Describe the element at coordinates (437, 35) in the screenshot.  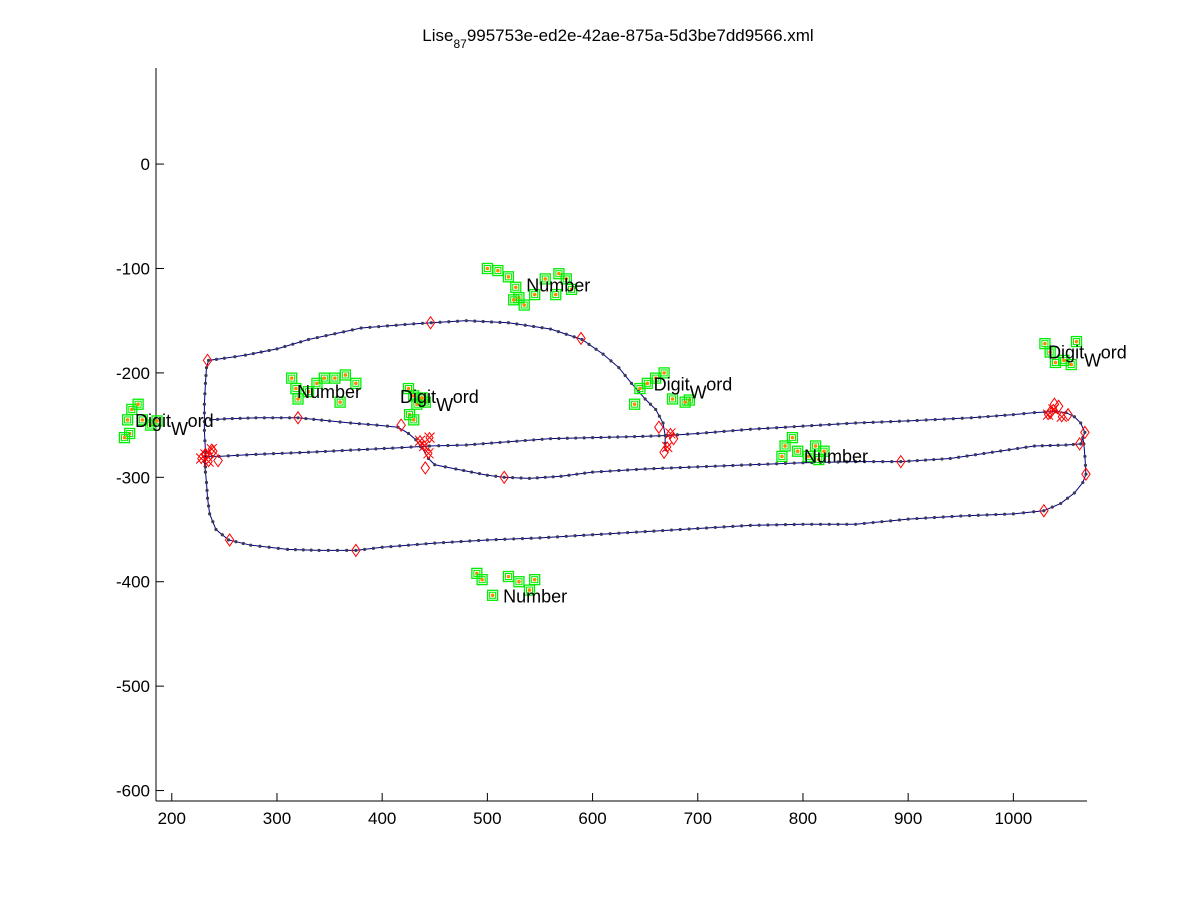
I see `chart-title-main: Lise` at that location.